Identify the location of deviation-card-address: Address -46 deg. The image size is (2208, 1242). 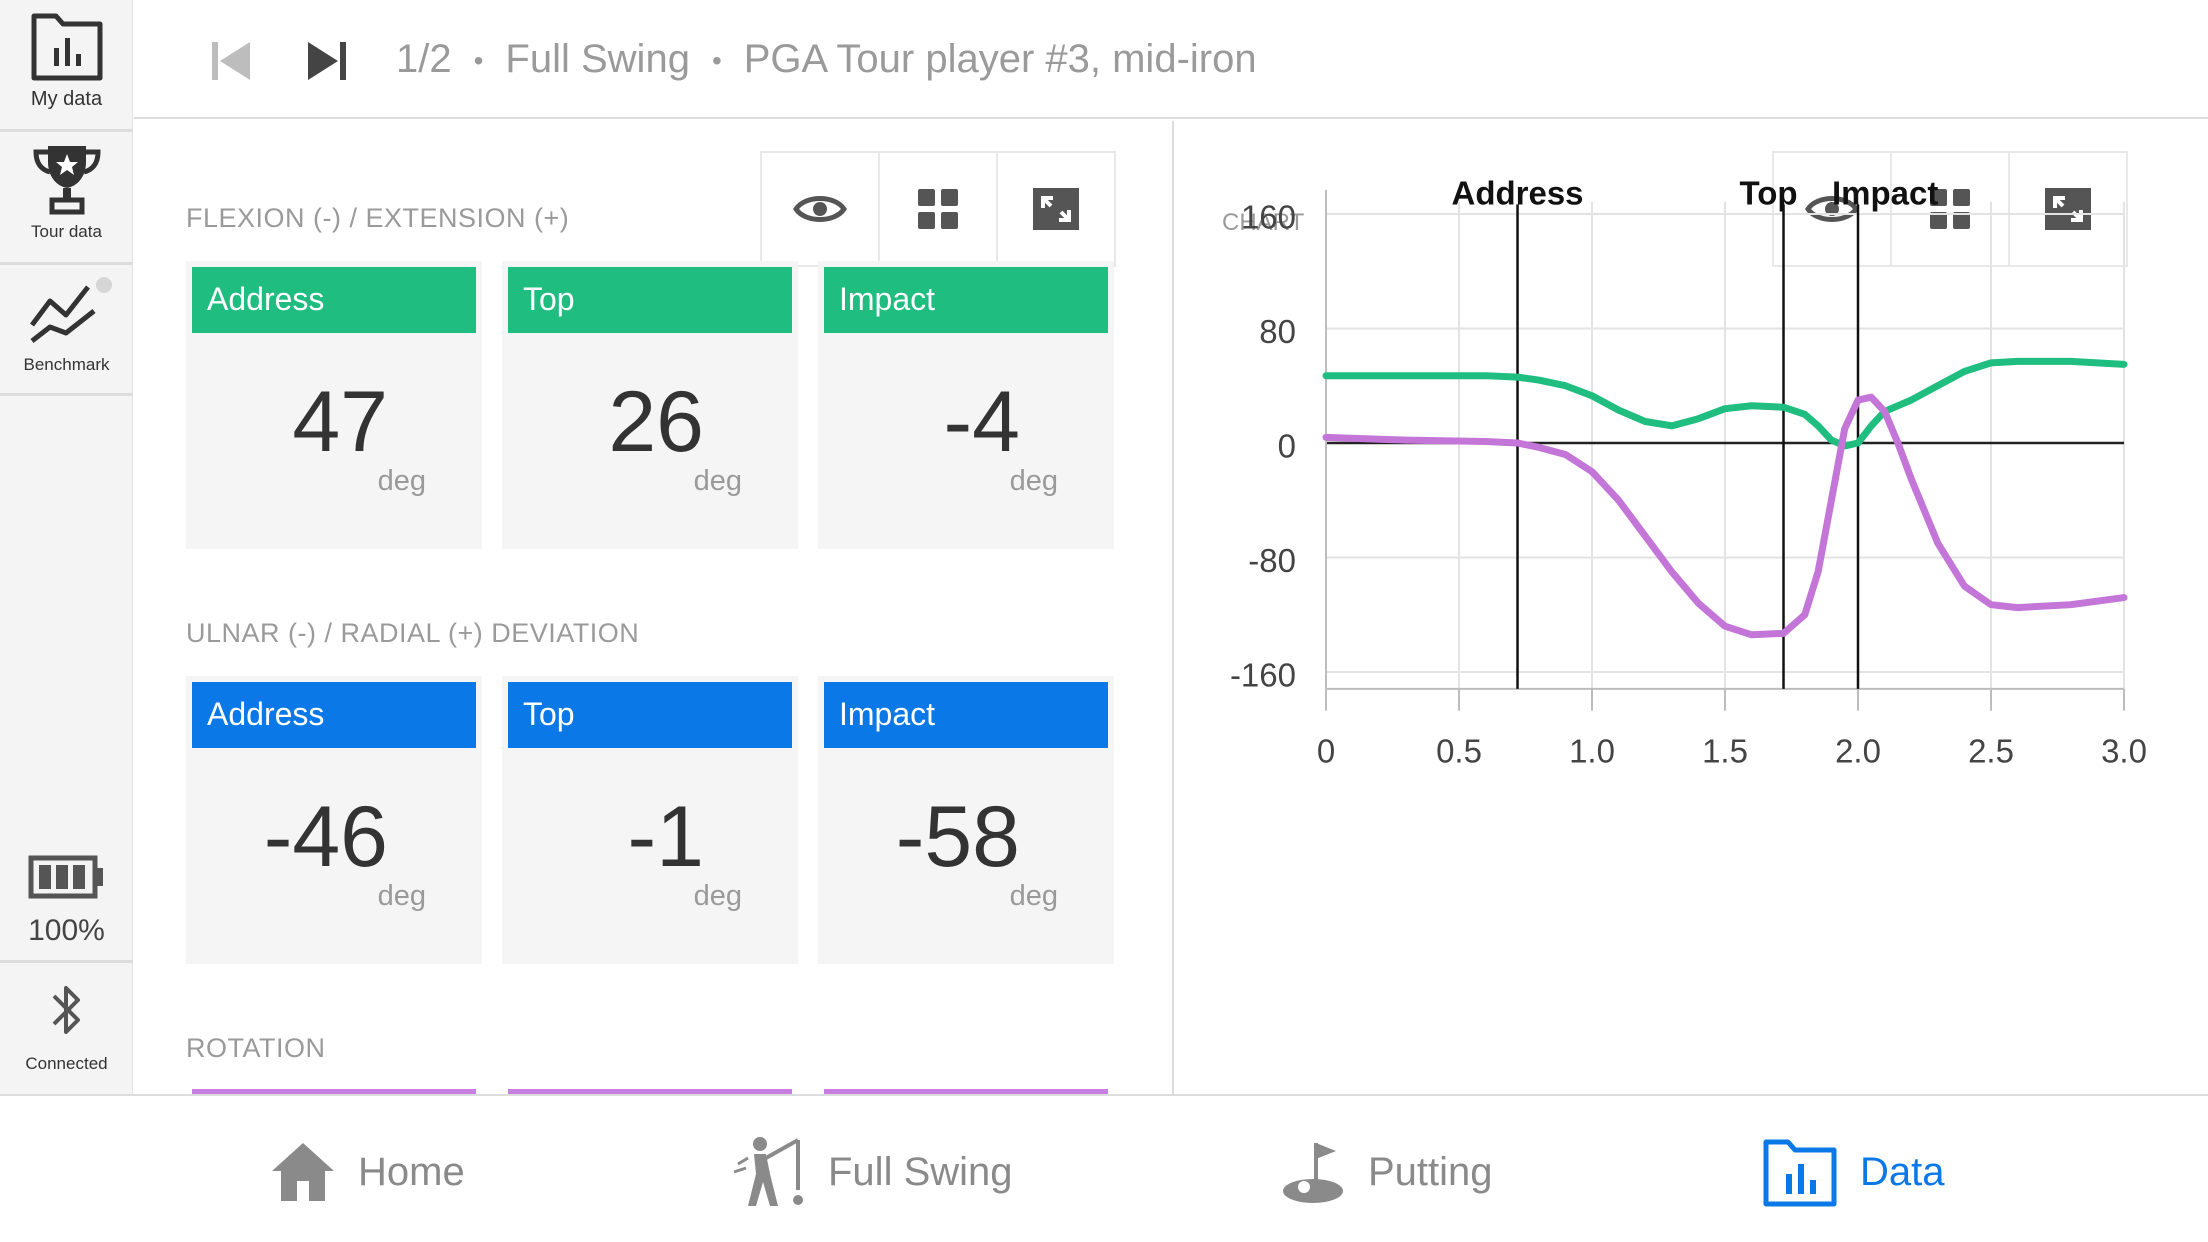
(334, 820).